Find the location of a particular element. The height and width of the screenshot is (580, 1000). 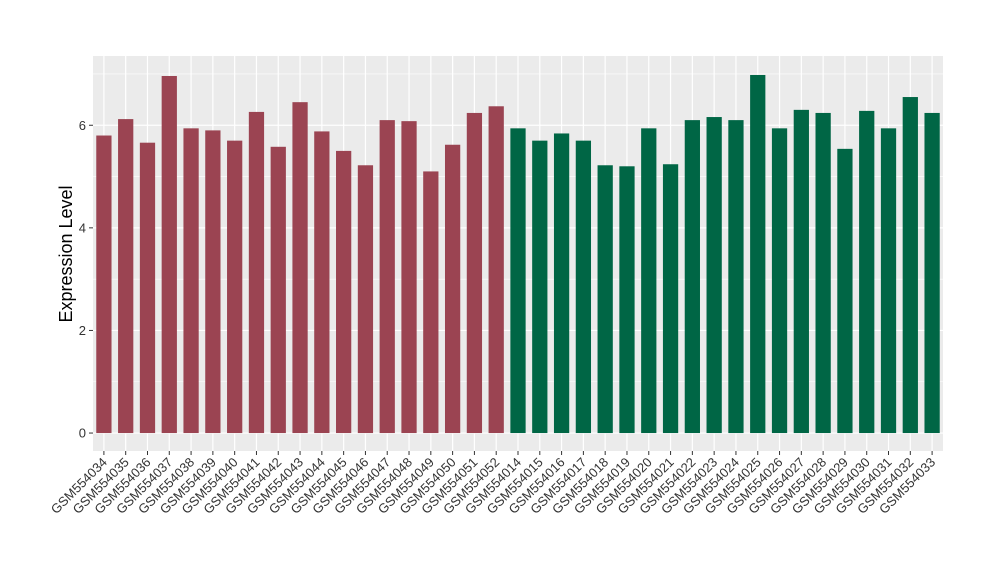

bar-GSM554041 is located at coordinates (256, 272).